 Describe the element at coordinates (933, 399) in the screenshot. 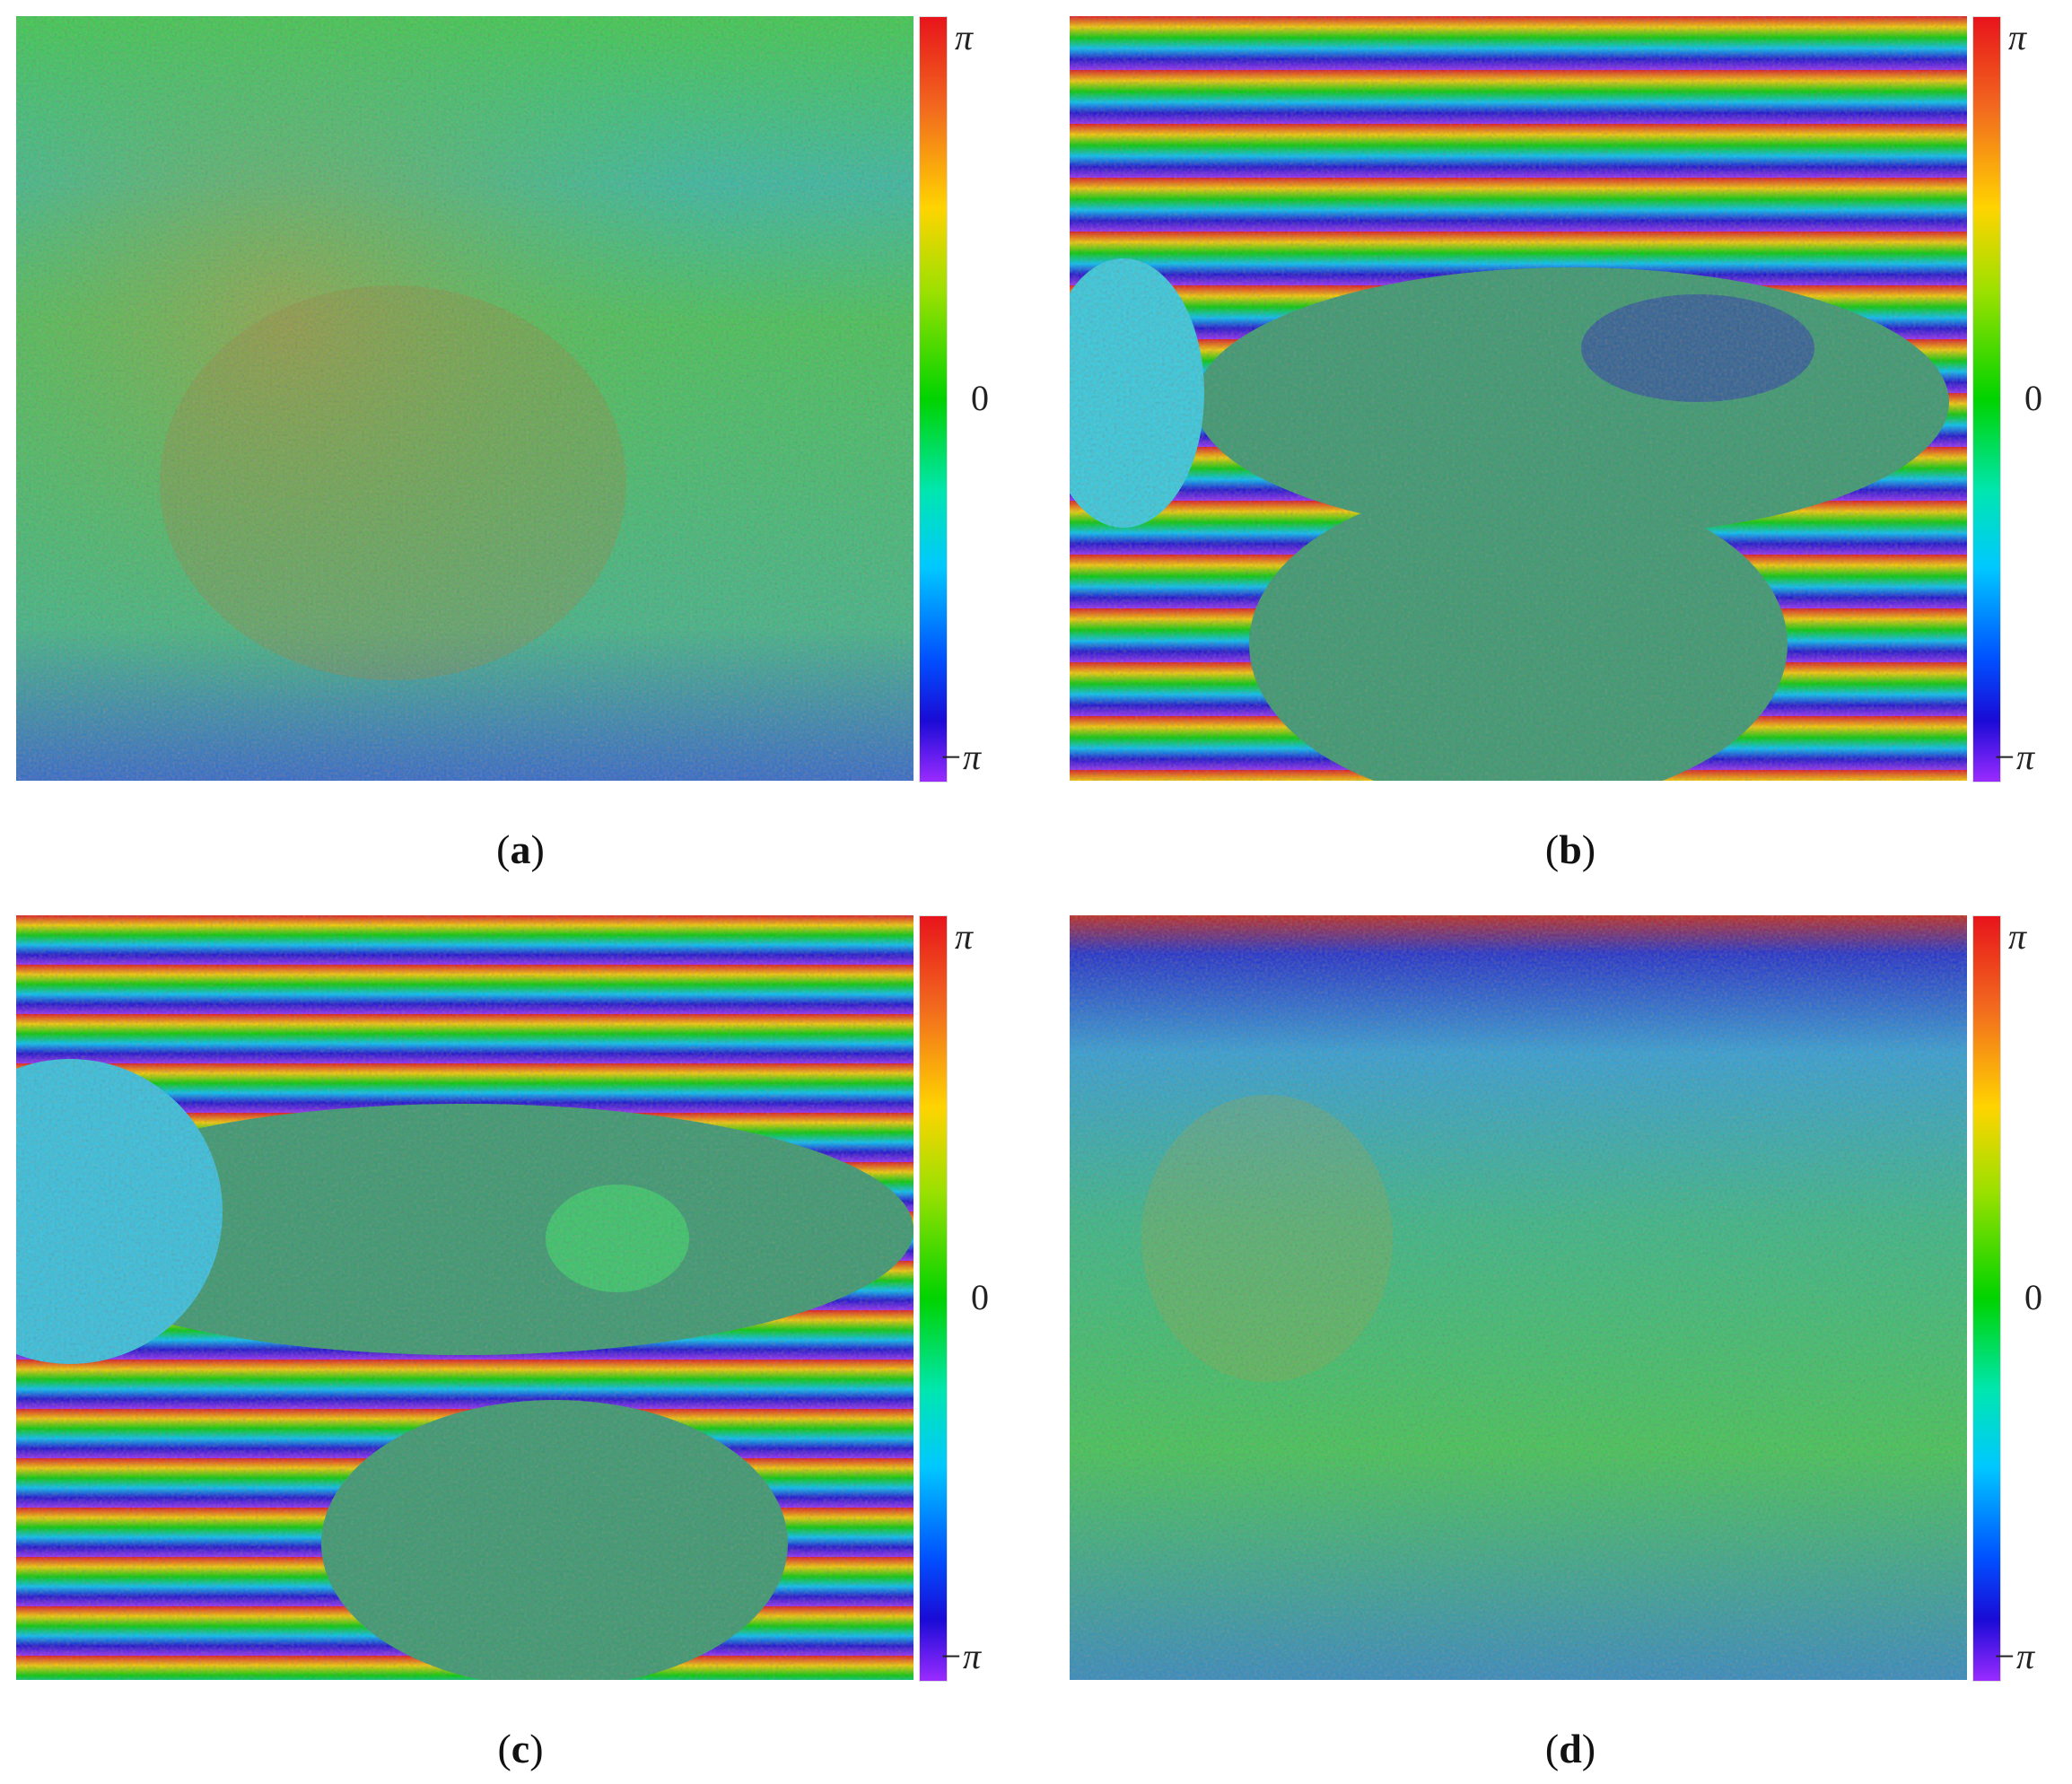

I see `colorbar-a` at that location.